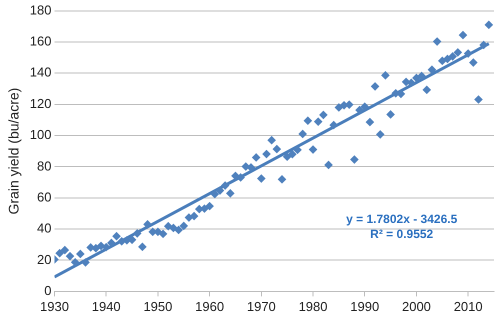 Image resolution: width=500 pixels, height=320 pixels. What do you see at coordinates (416, 306) in the screenshot?
I see `x-tick-label: 2000` at bounding box center [416, 306].